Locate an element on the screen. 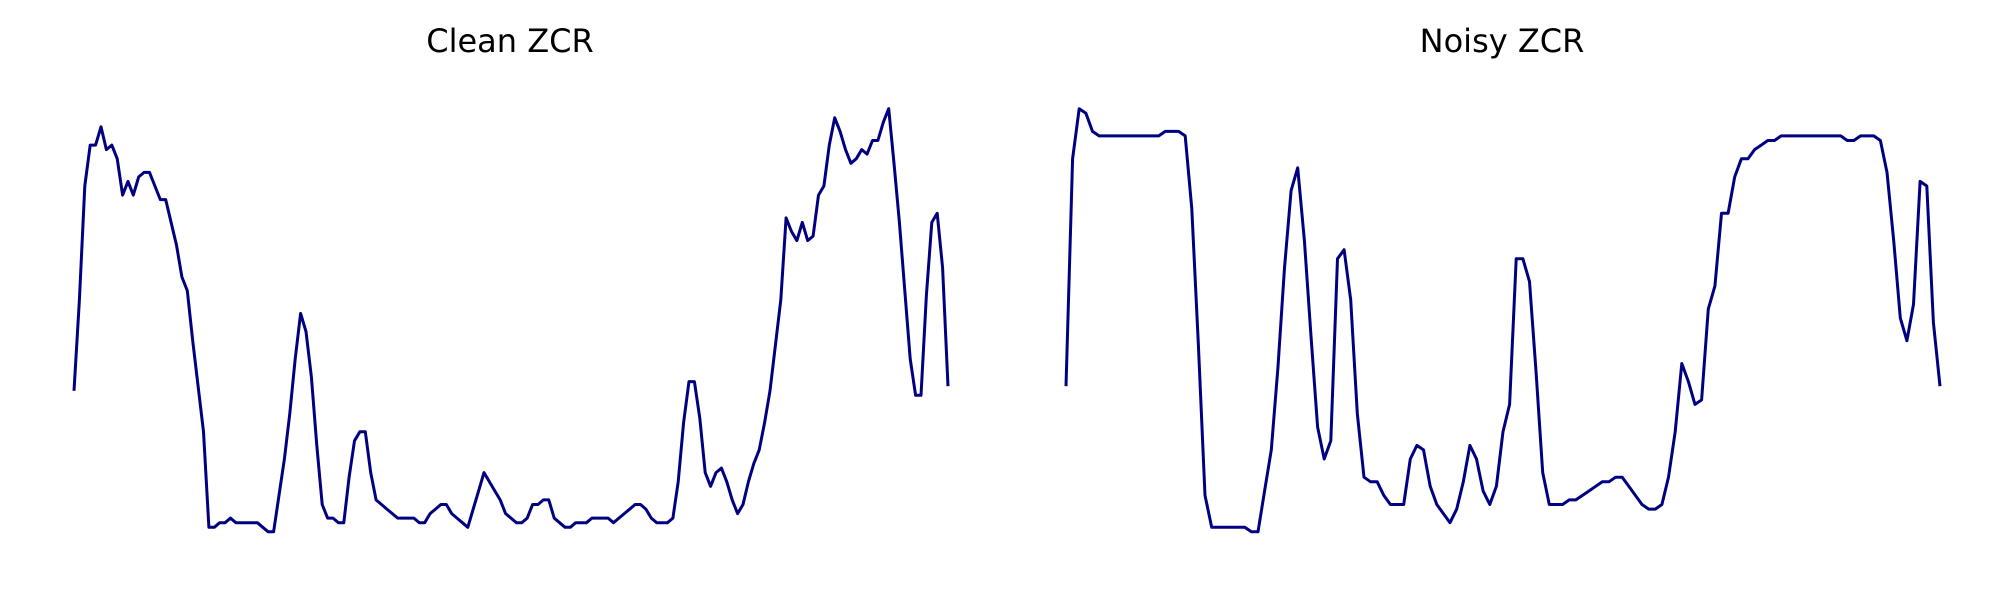  chart-title: Clean ZCR is located at coordinates (510, 41).